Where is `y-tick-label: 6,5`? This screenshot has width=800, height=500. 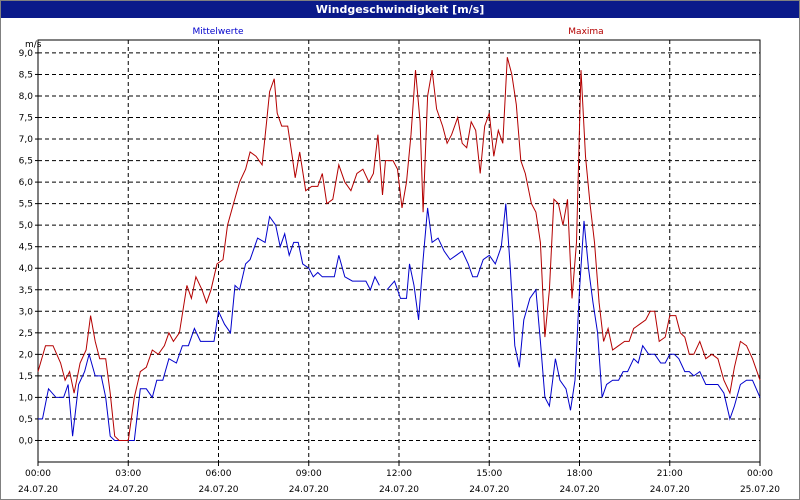
y-tick-label: 6,5 is located at coordinates (26, 162).